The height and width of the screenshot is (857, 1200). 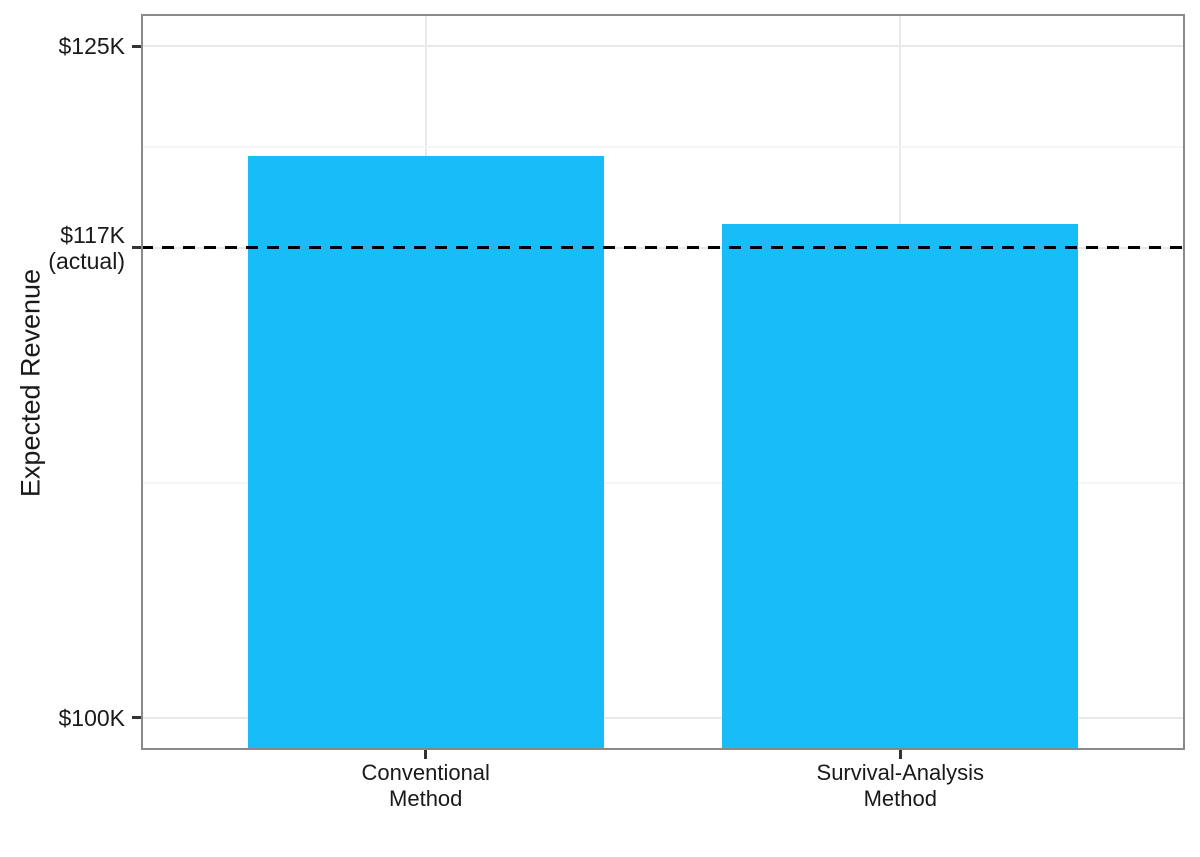 What do you see at coordinates (426, 754) in the screenshot?
I see `x-tick-mark-conventional-method` at bounding box center [426, 754].